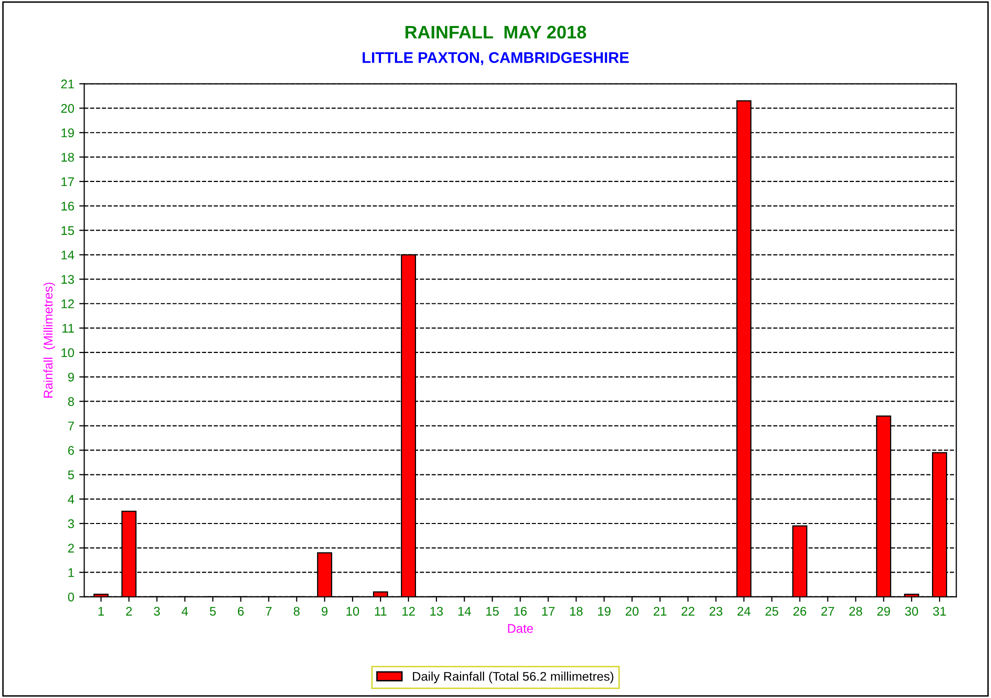  Describe the element at coordinates (71, 523) in the screenshot. I see `y-tick-label: 3` at that location.